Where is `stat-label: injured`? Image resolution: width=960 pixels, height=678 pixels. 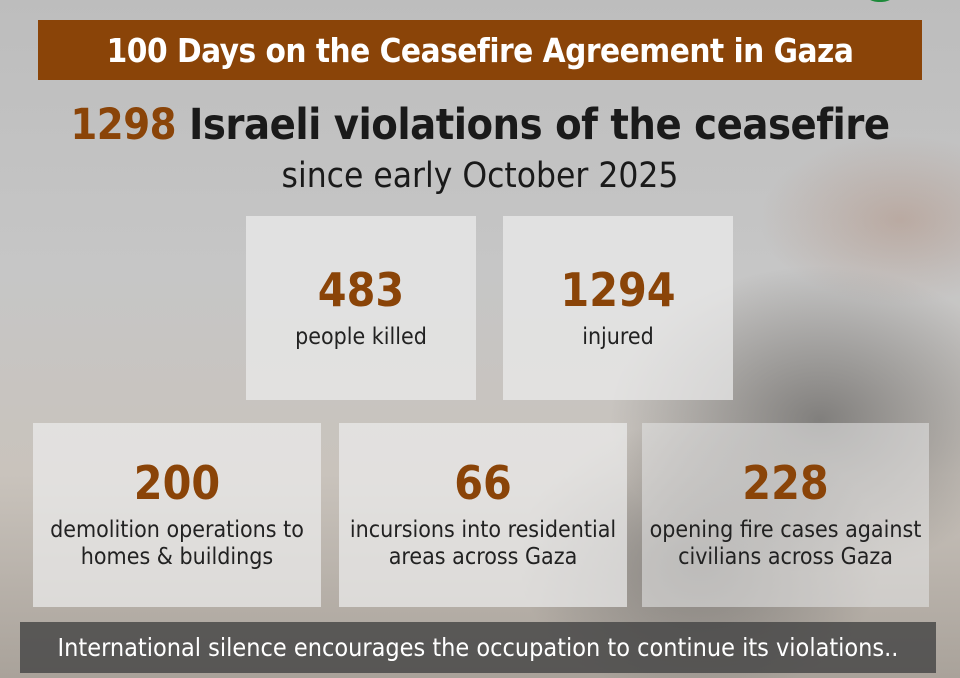
stat-label: injured is located at coordinates (618, 336).